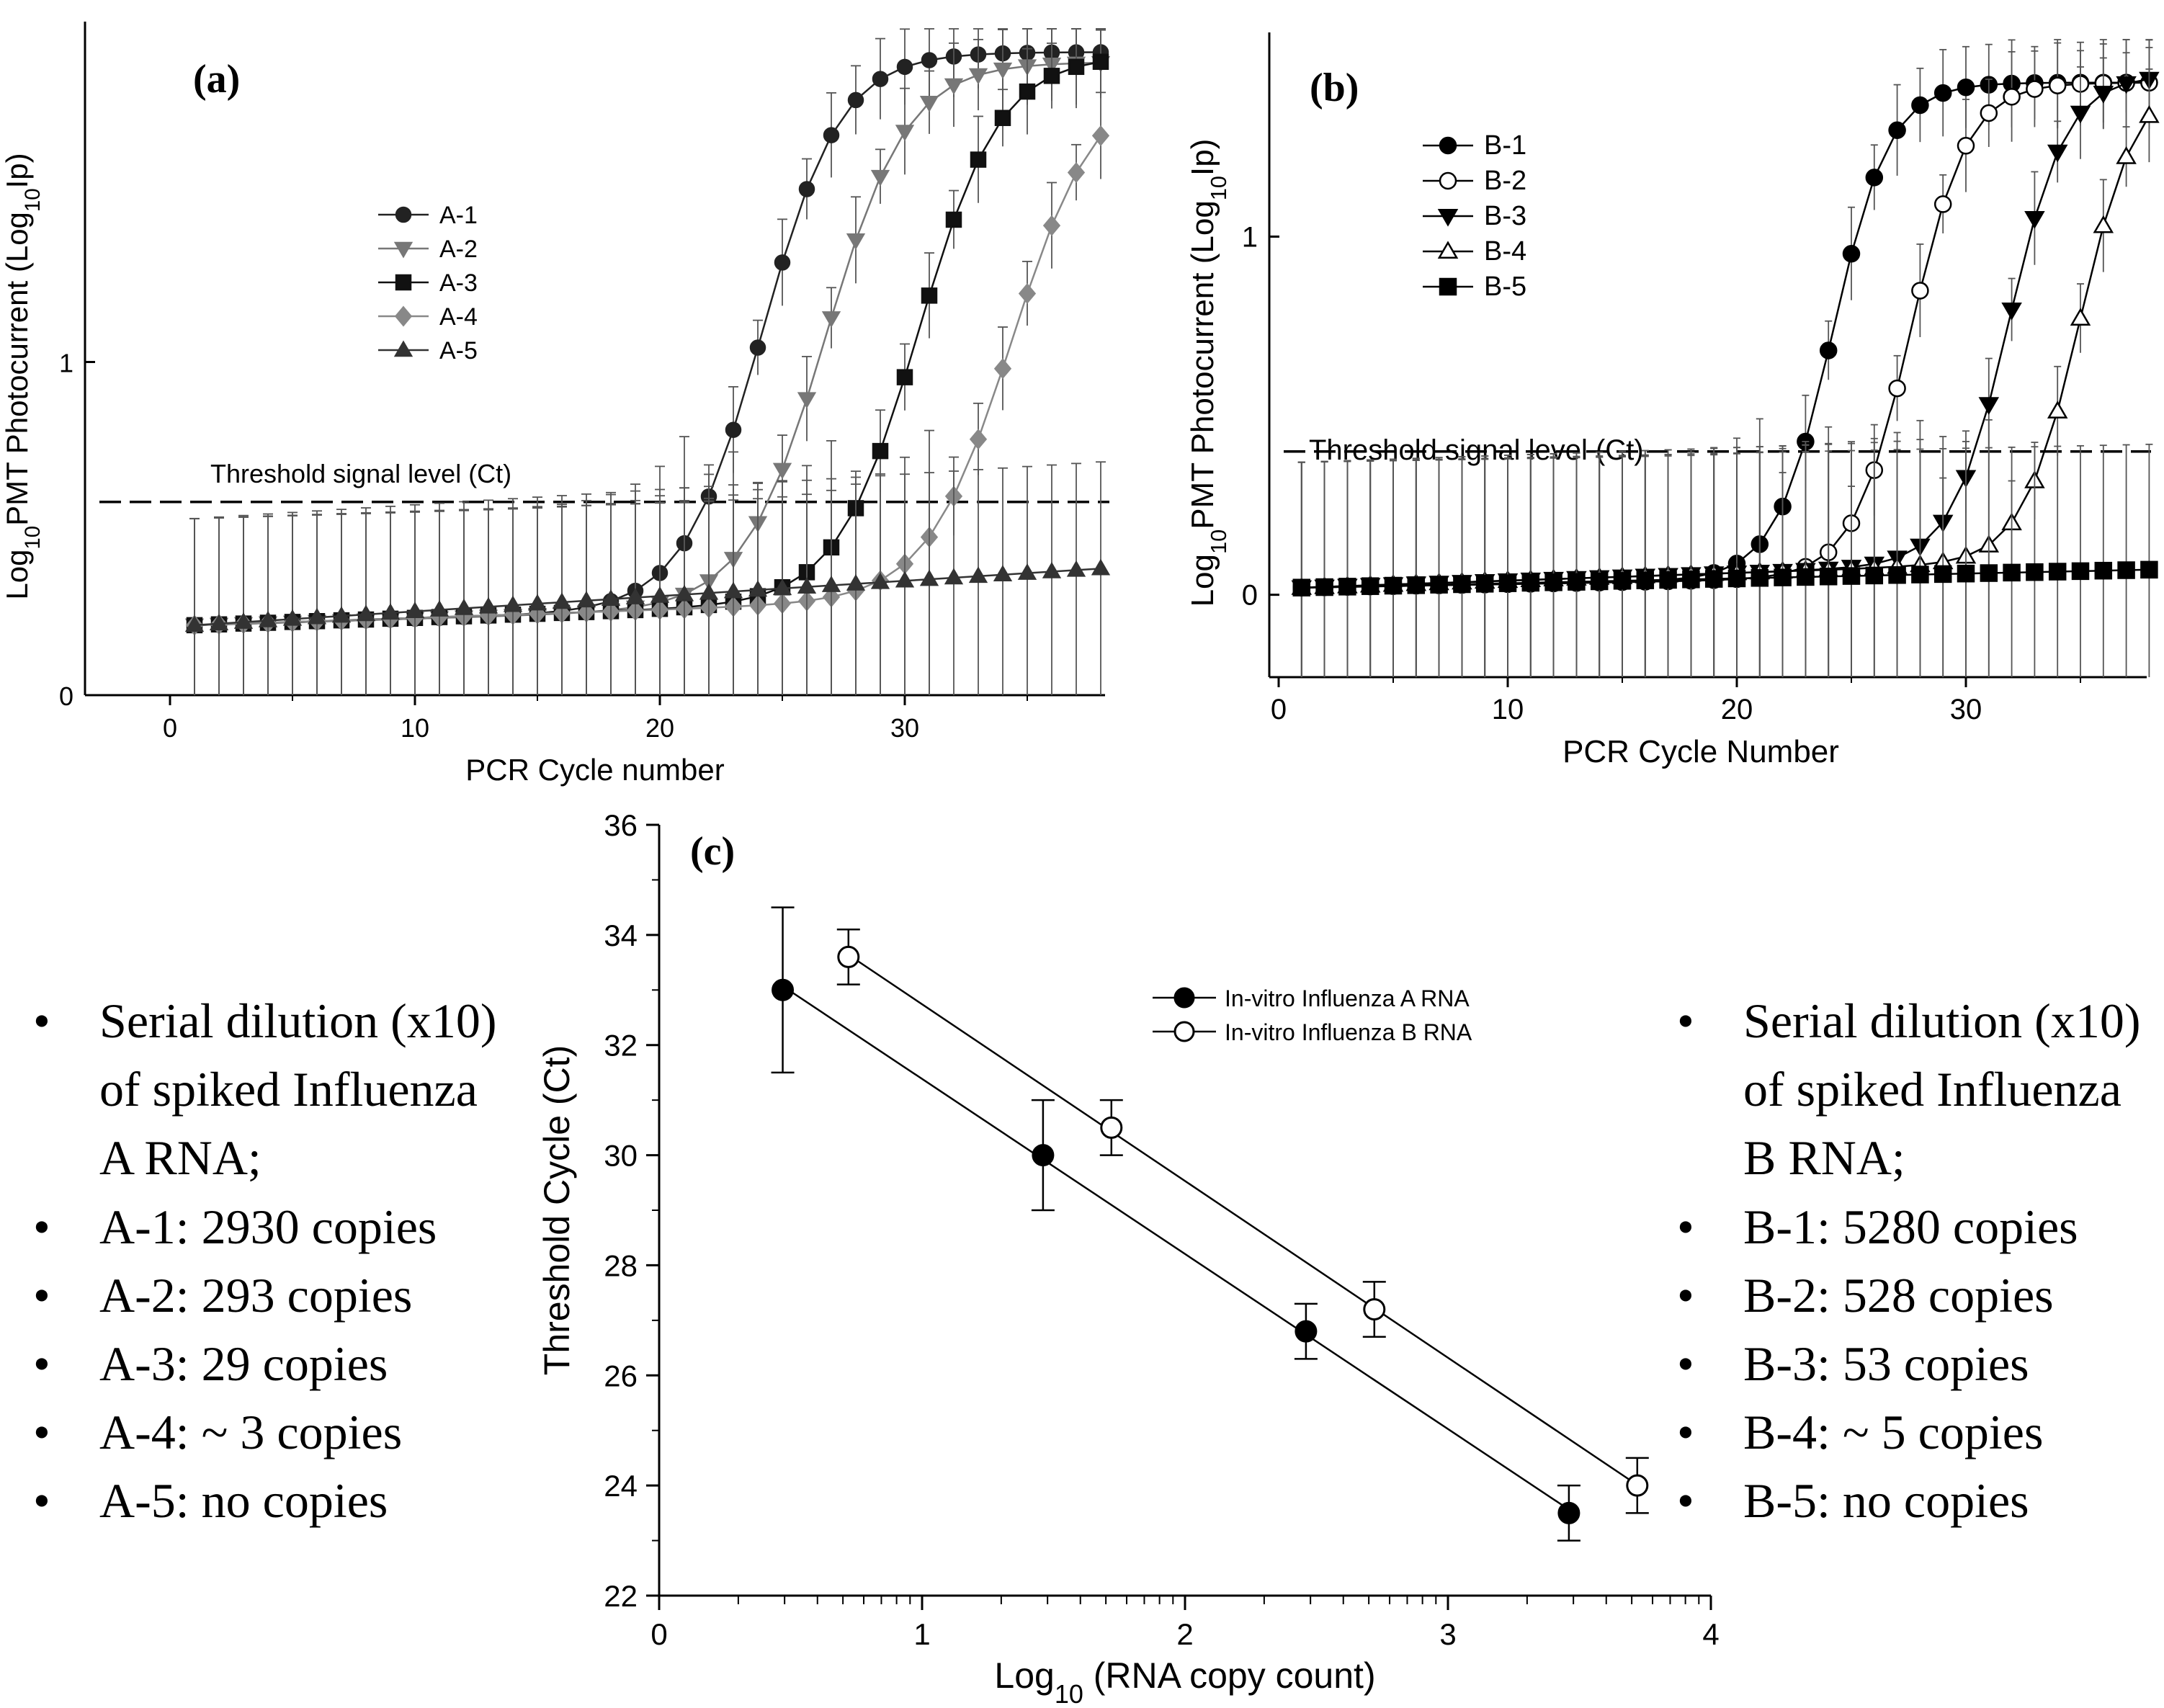 Image resolution: width=2164 pixels, height=1708 pixels. Describe the element at coordinates (1474, 287) in the screenshot. I see `legend-item: B-5` at that location.